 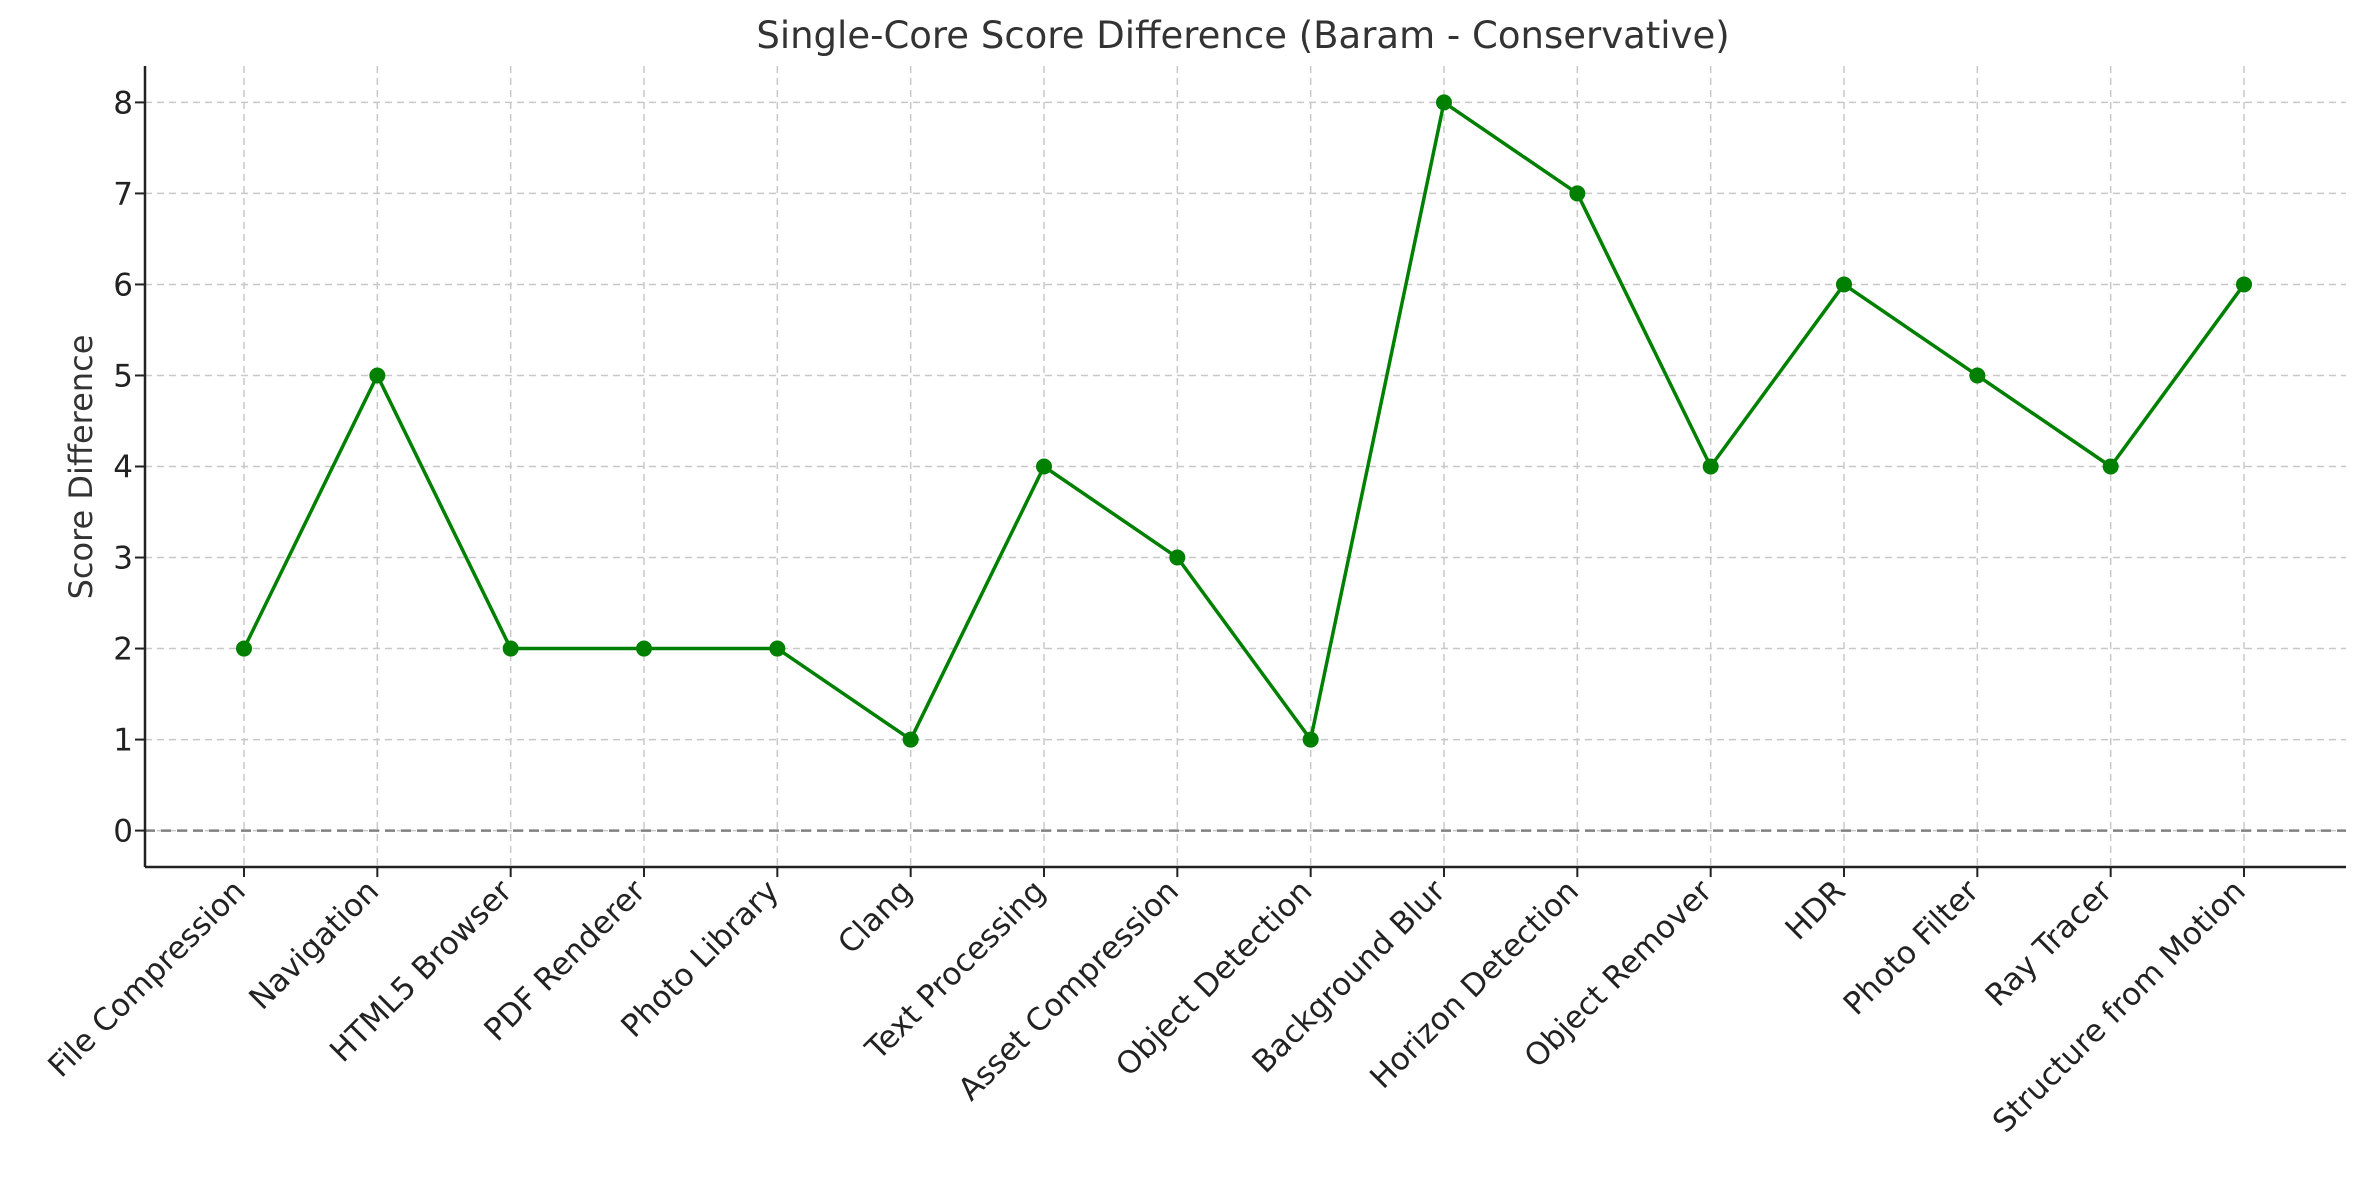 What do you see at coordinates (123, 741) in the screenshot?
I see `y-tick-label: 1` at bounding box center [123, 741].